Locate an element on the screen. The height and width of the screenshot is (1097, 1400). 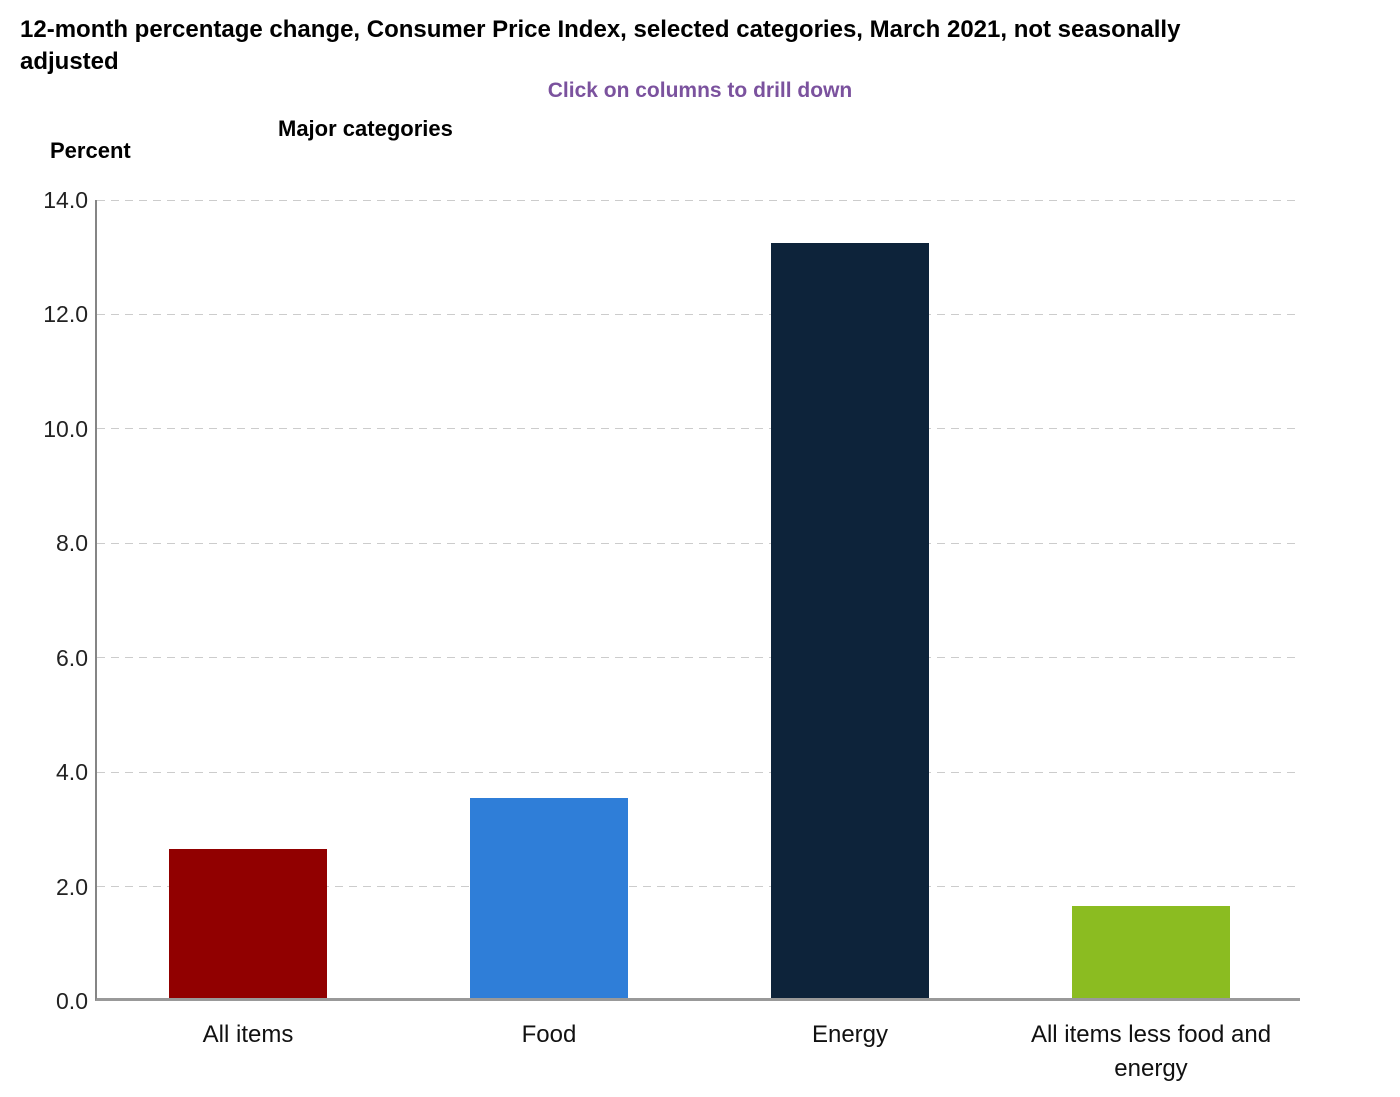
y-tick-label-6.0: 6.0 is located at coordinates (72, 658).